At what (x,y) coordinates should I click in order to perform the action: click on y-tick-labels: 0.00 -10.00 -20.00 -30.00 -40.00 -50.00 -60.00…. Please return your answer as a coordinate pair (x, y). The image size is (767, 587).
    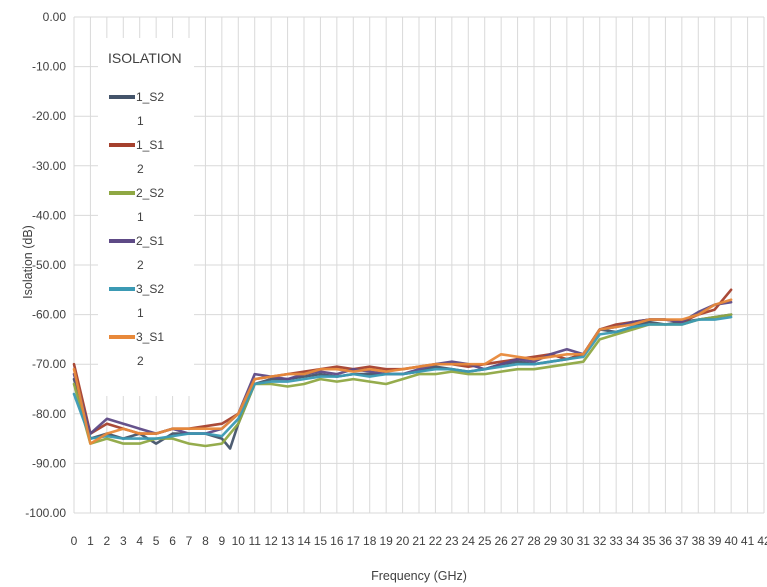
    Looking at the image, I should click on (45, 265).